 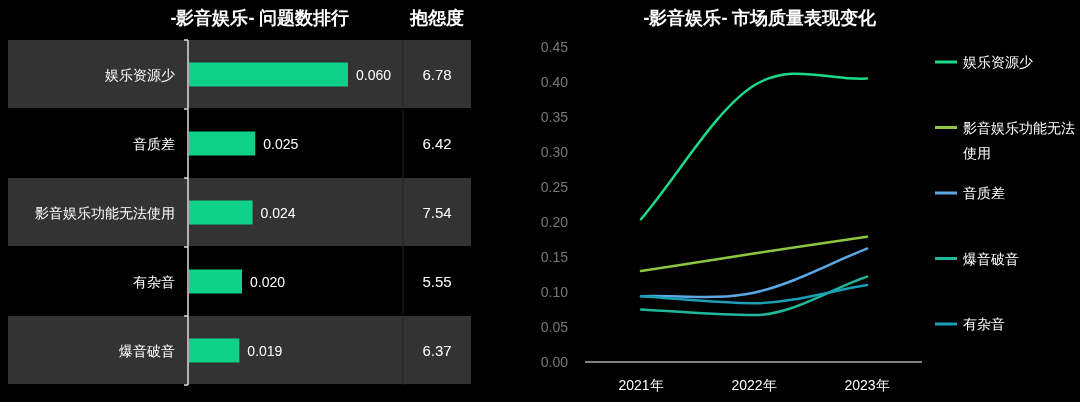 What do you see at coordinates (281, 143) in the screenshot?
I see `data-label: 0.025` at bounding box center [281, 143].